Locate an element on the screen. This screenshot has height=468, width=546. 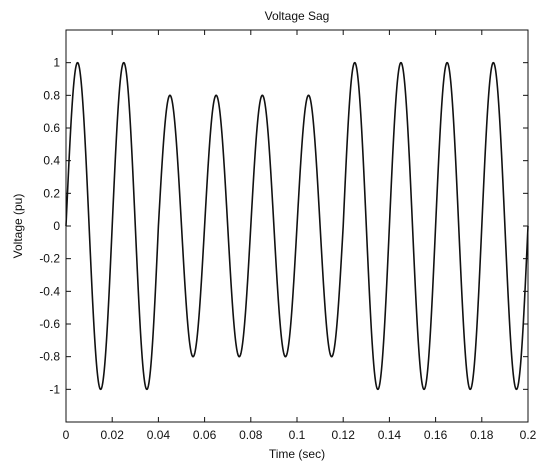
x-tick-label: 0 is located at coordinates (66, 435).